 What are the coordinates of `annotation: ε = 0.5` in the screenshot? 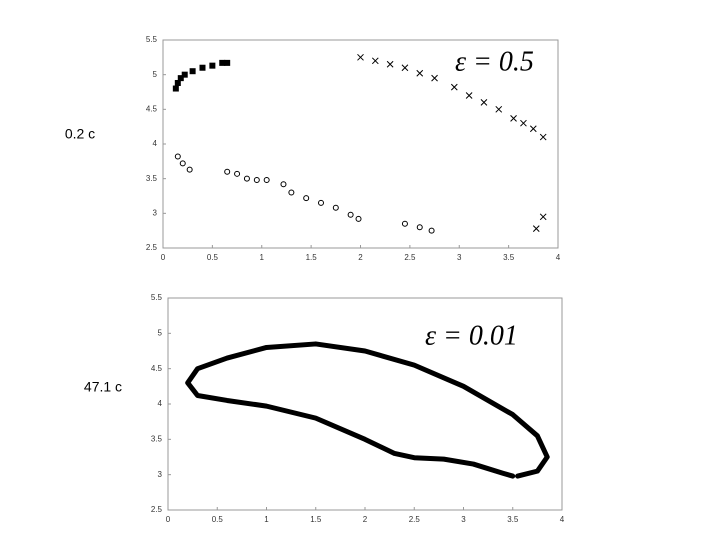 It's located at (494, 61).